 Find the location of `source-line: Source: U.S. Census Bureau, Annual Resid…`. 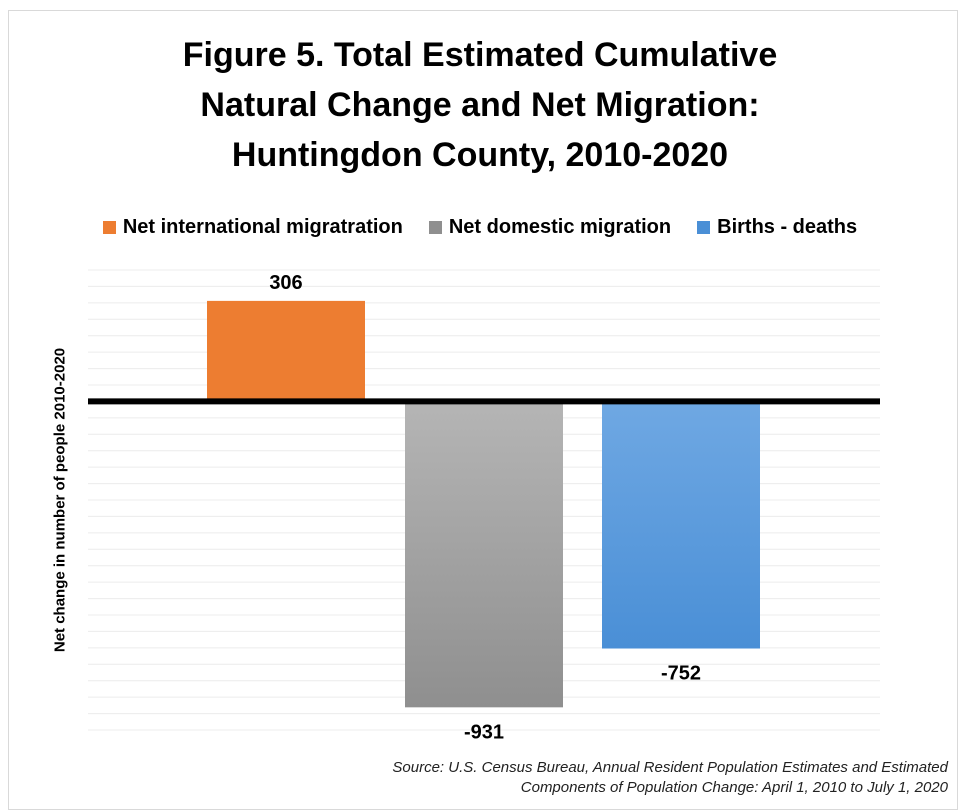

source-line: Source: U.S. Census Bureau, Annual Resid… is located at coordinates (670, 767).